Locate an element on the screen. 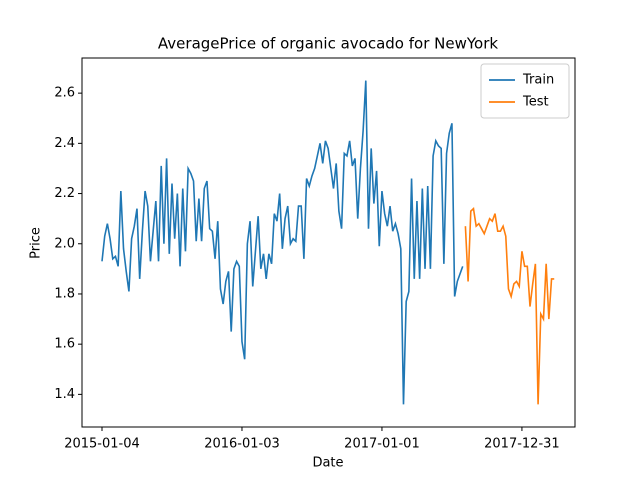 Image resolution: width=640 pixels, height=480 pixels. x-axis-label: Date is located at coordinates (327, 463).